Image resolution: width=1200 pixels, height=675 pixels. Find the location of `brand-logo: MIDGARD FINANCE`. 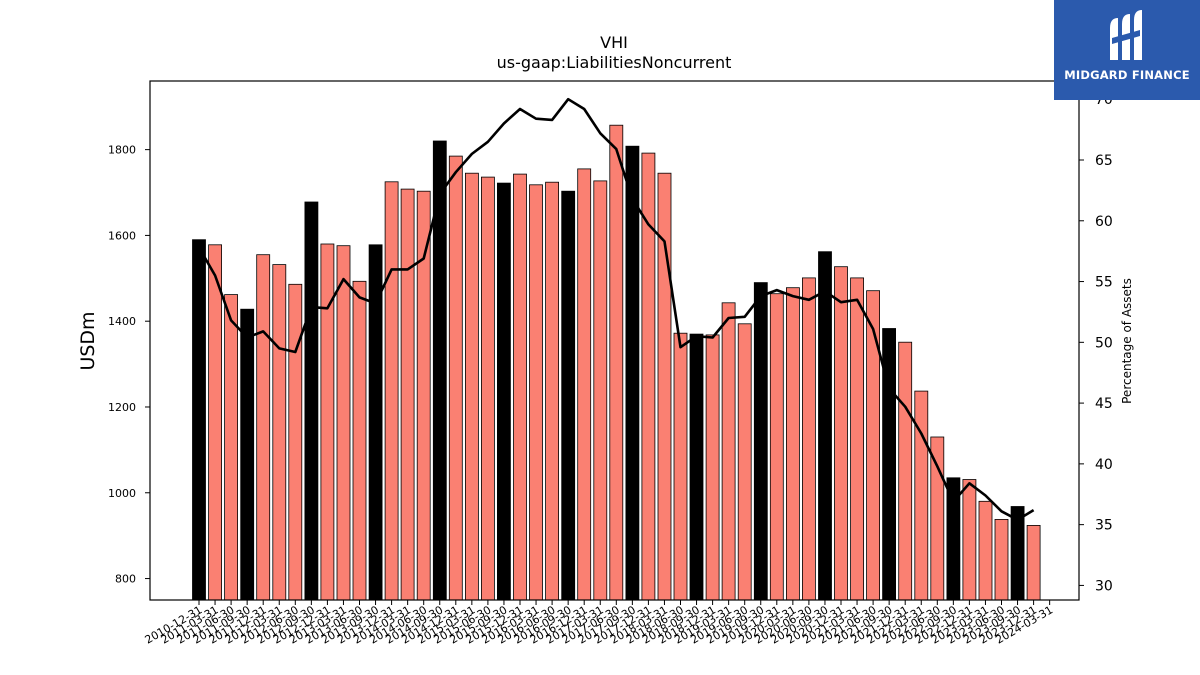

brand-logo: MIDGARD FINANCE is located at coordinates (1127, 50).